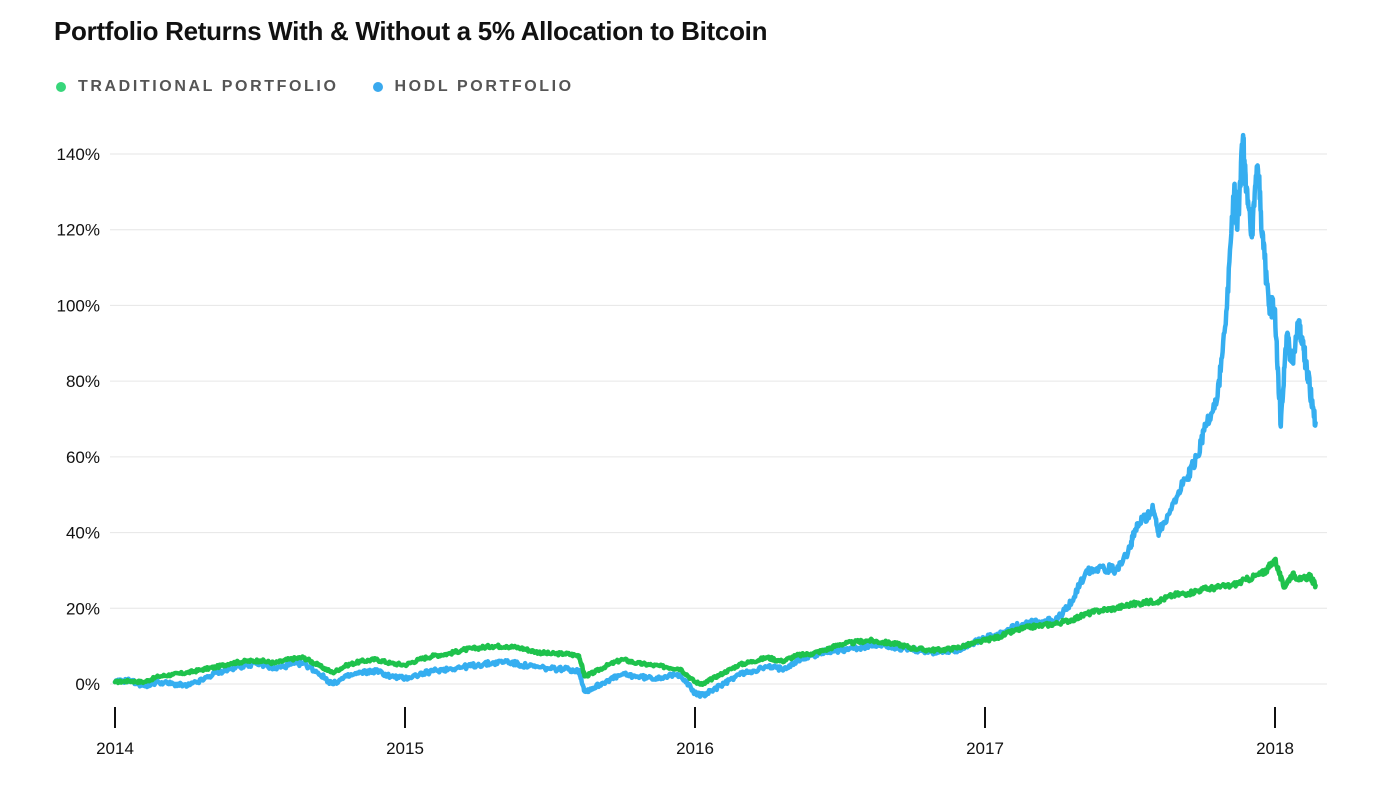  I want to click on x-tick-label: 2016, so click(695, 748).